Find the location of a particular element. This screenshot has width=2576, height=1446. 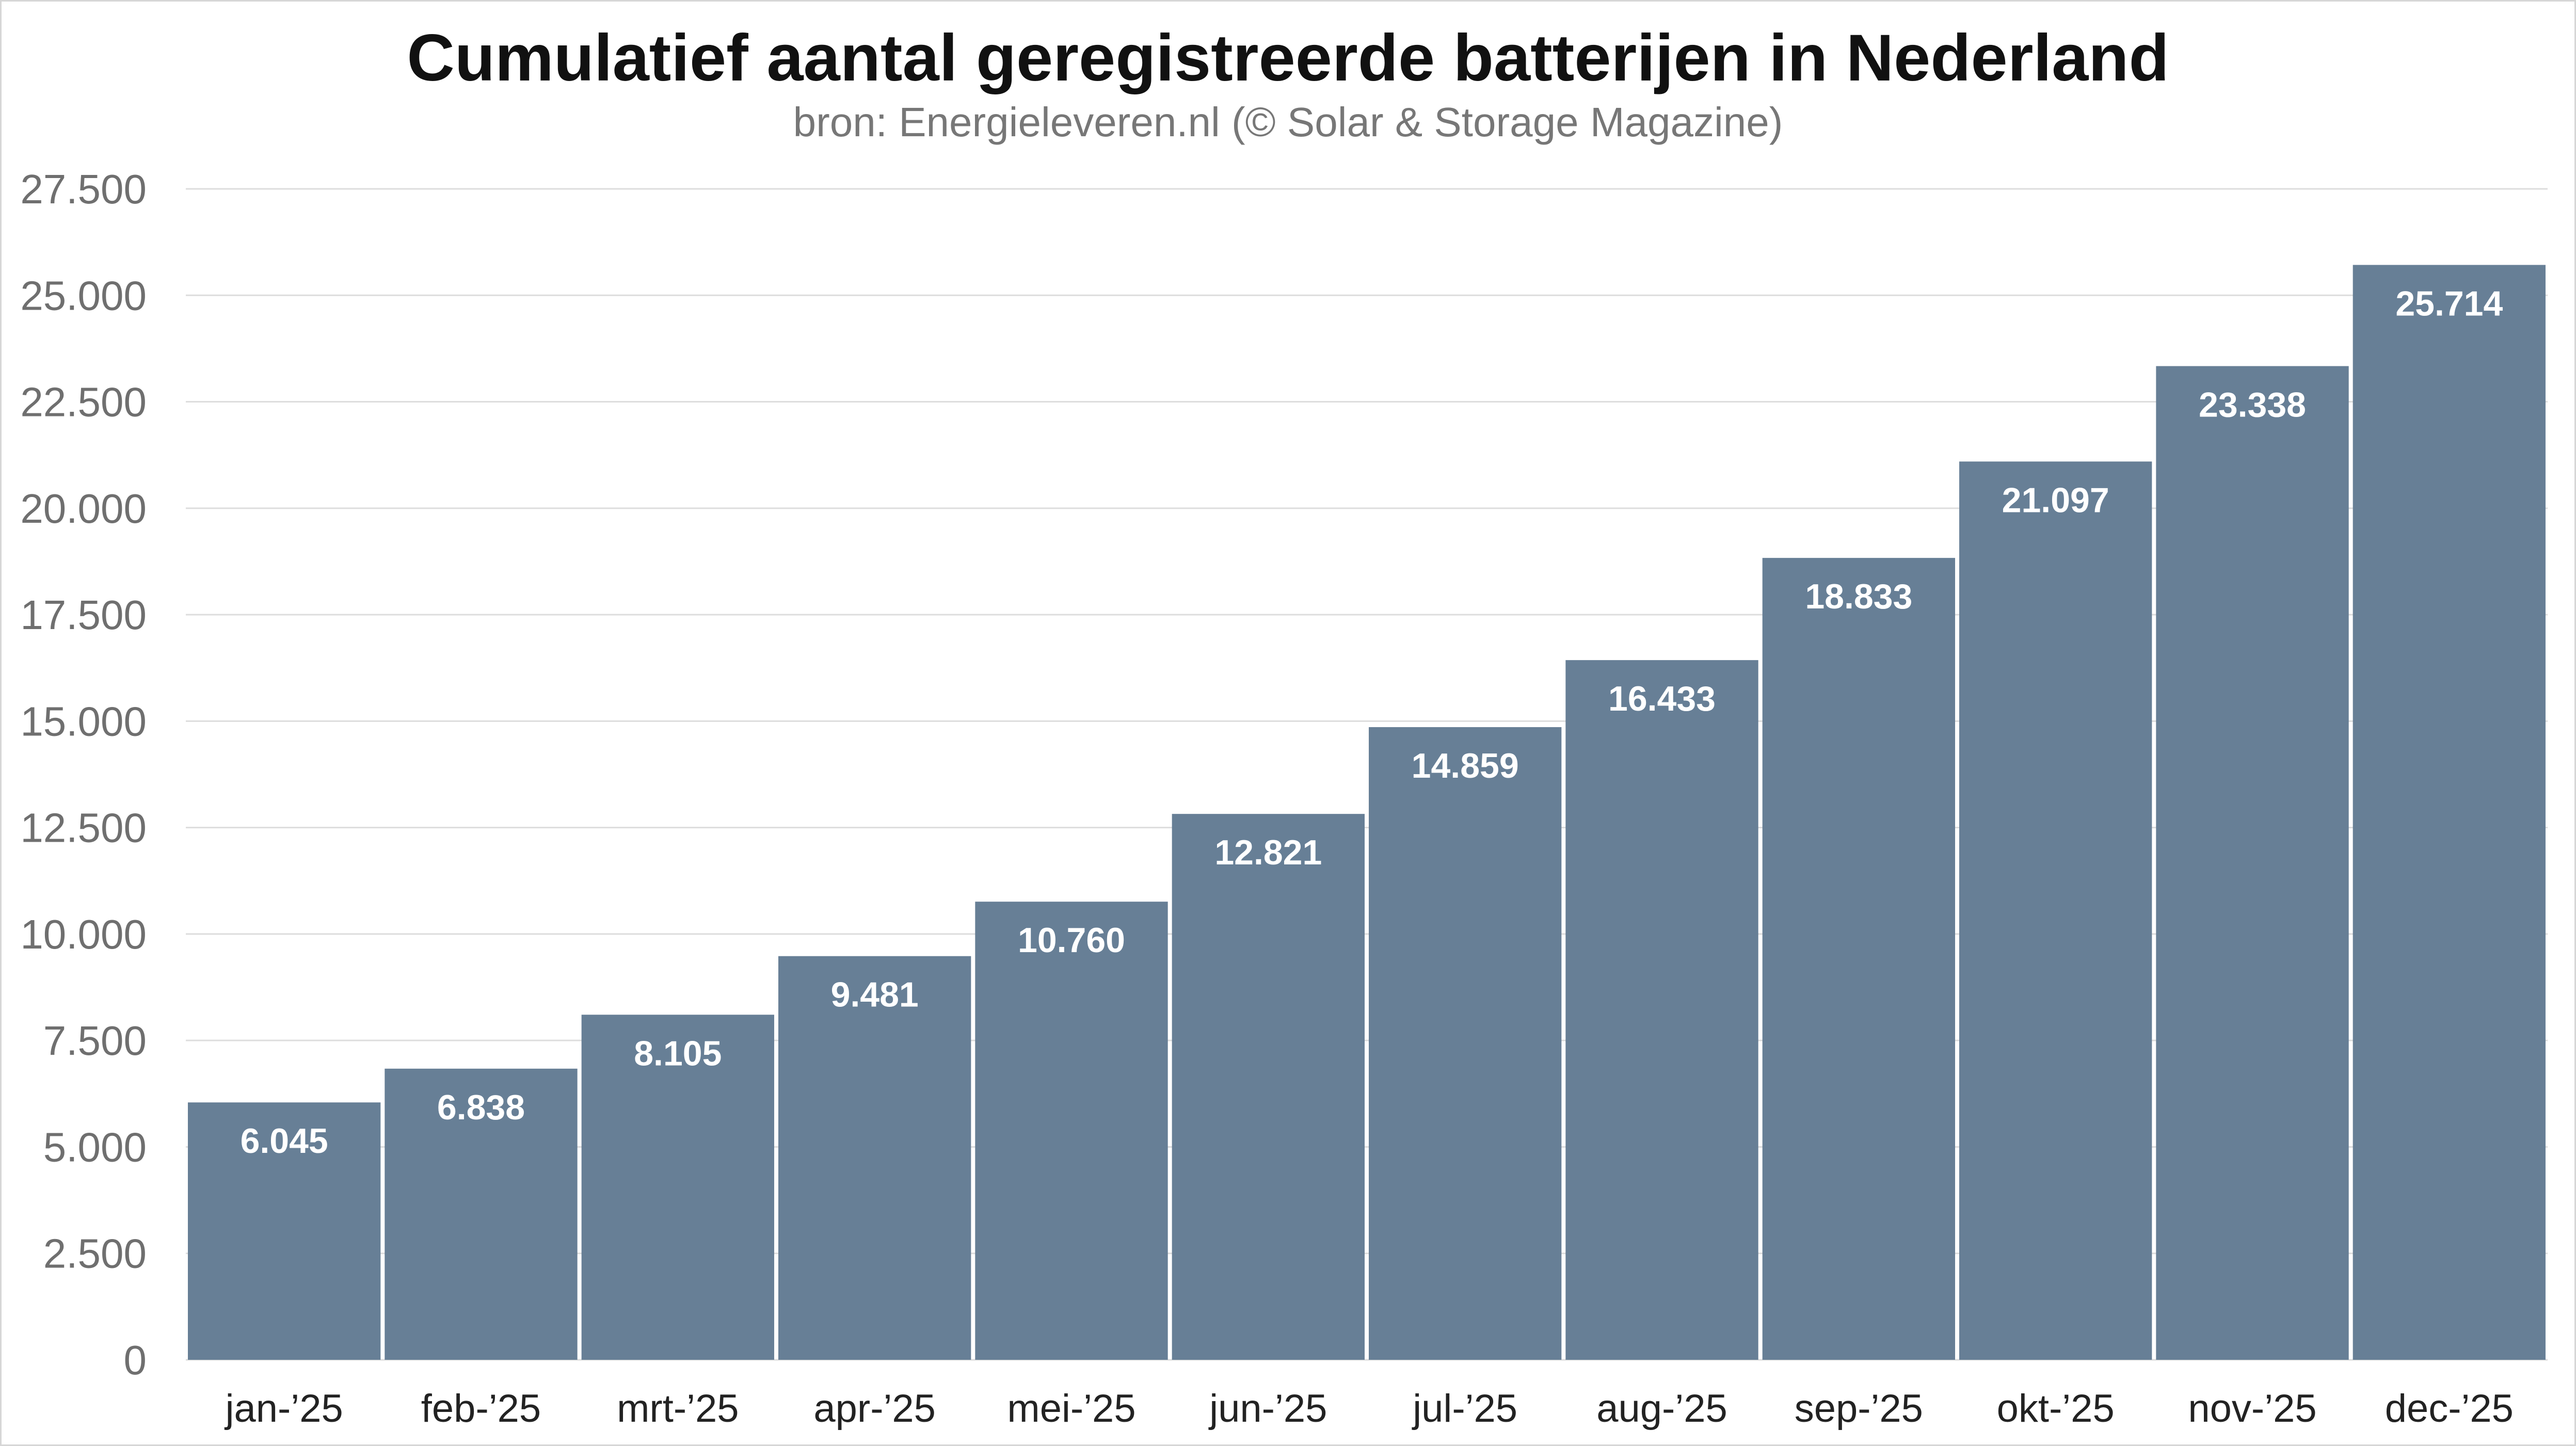

value-label: 6.838 is located at coordinates (481, 1107).